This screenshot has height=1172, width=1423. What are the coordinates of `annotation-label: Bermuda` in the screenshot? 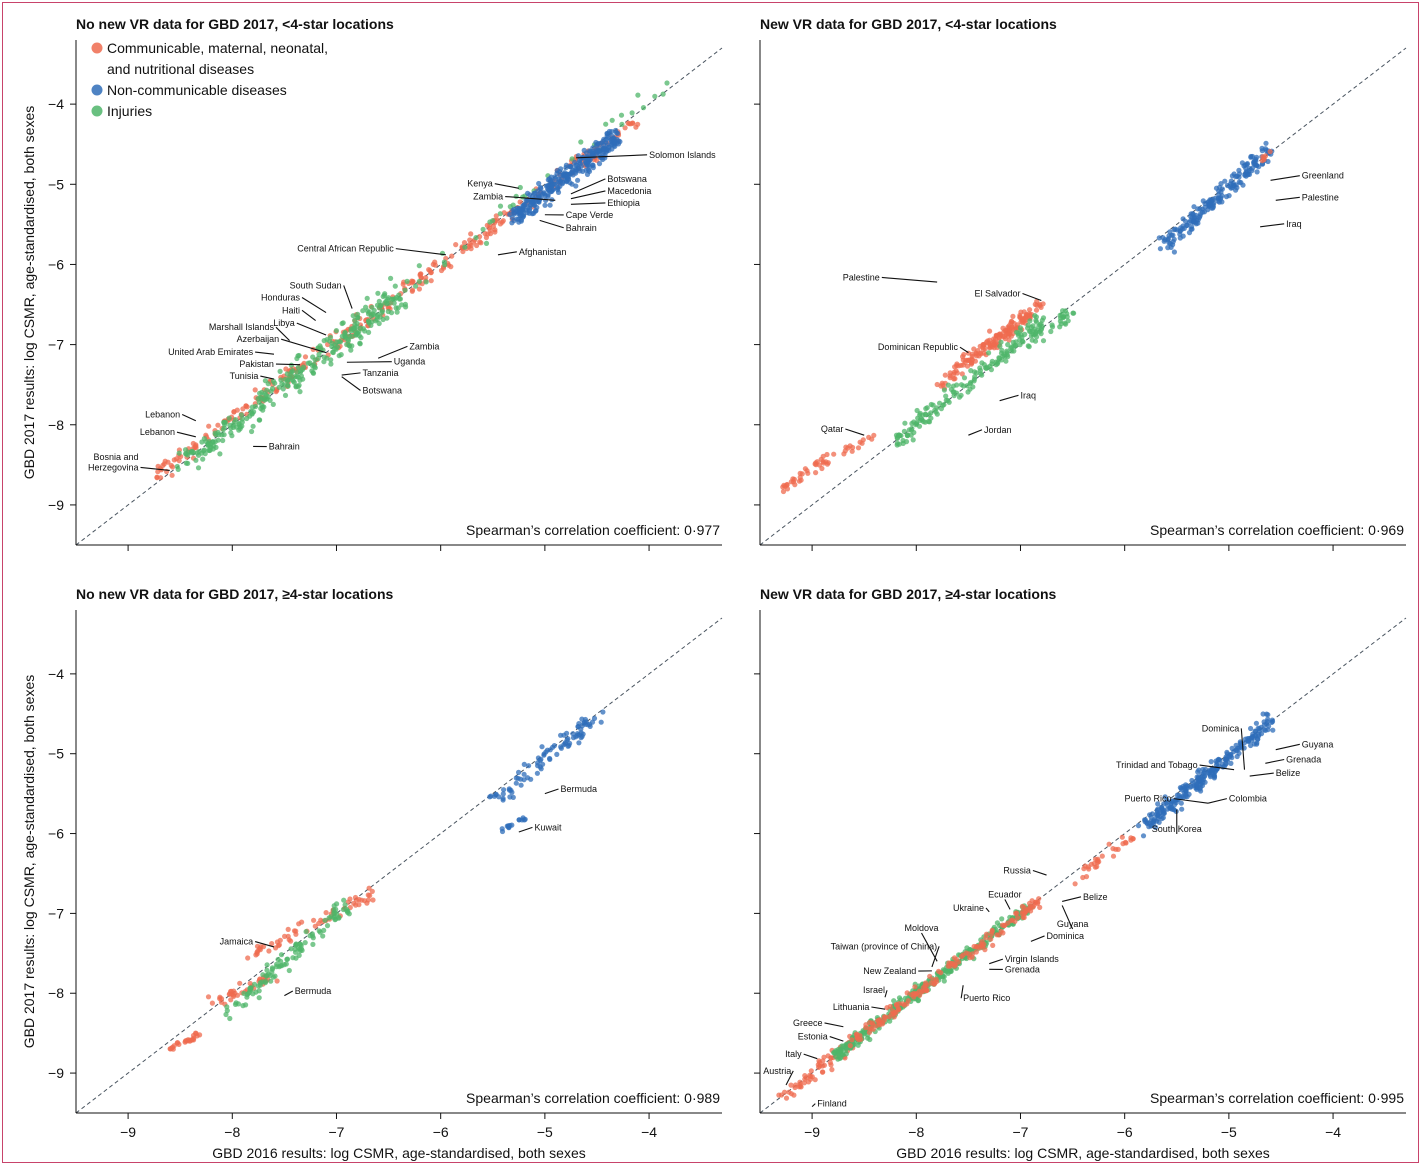 It's located at (579, 789).